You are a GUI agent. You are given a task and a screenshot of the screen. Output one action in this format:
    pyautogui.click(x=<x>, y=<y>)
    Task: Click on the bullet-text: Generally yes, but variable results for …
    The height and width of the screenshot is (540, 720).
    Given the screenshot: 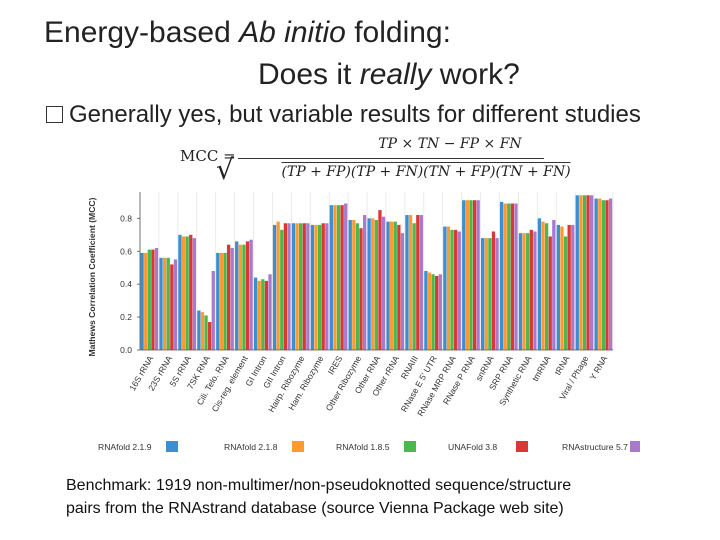 What is the action you would take?
    pyautogui.click(x=355, y=114)
    